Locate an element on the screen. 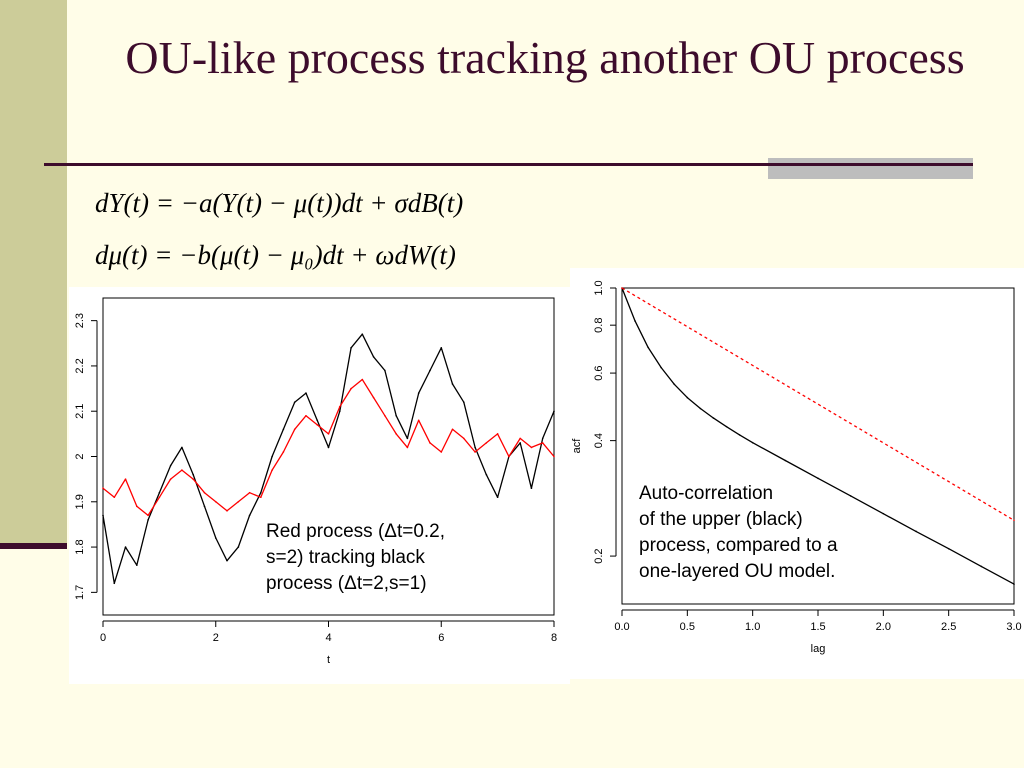  x-tick-label: 2.5 is located at coordinates (948, 627).